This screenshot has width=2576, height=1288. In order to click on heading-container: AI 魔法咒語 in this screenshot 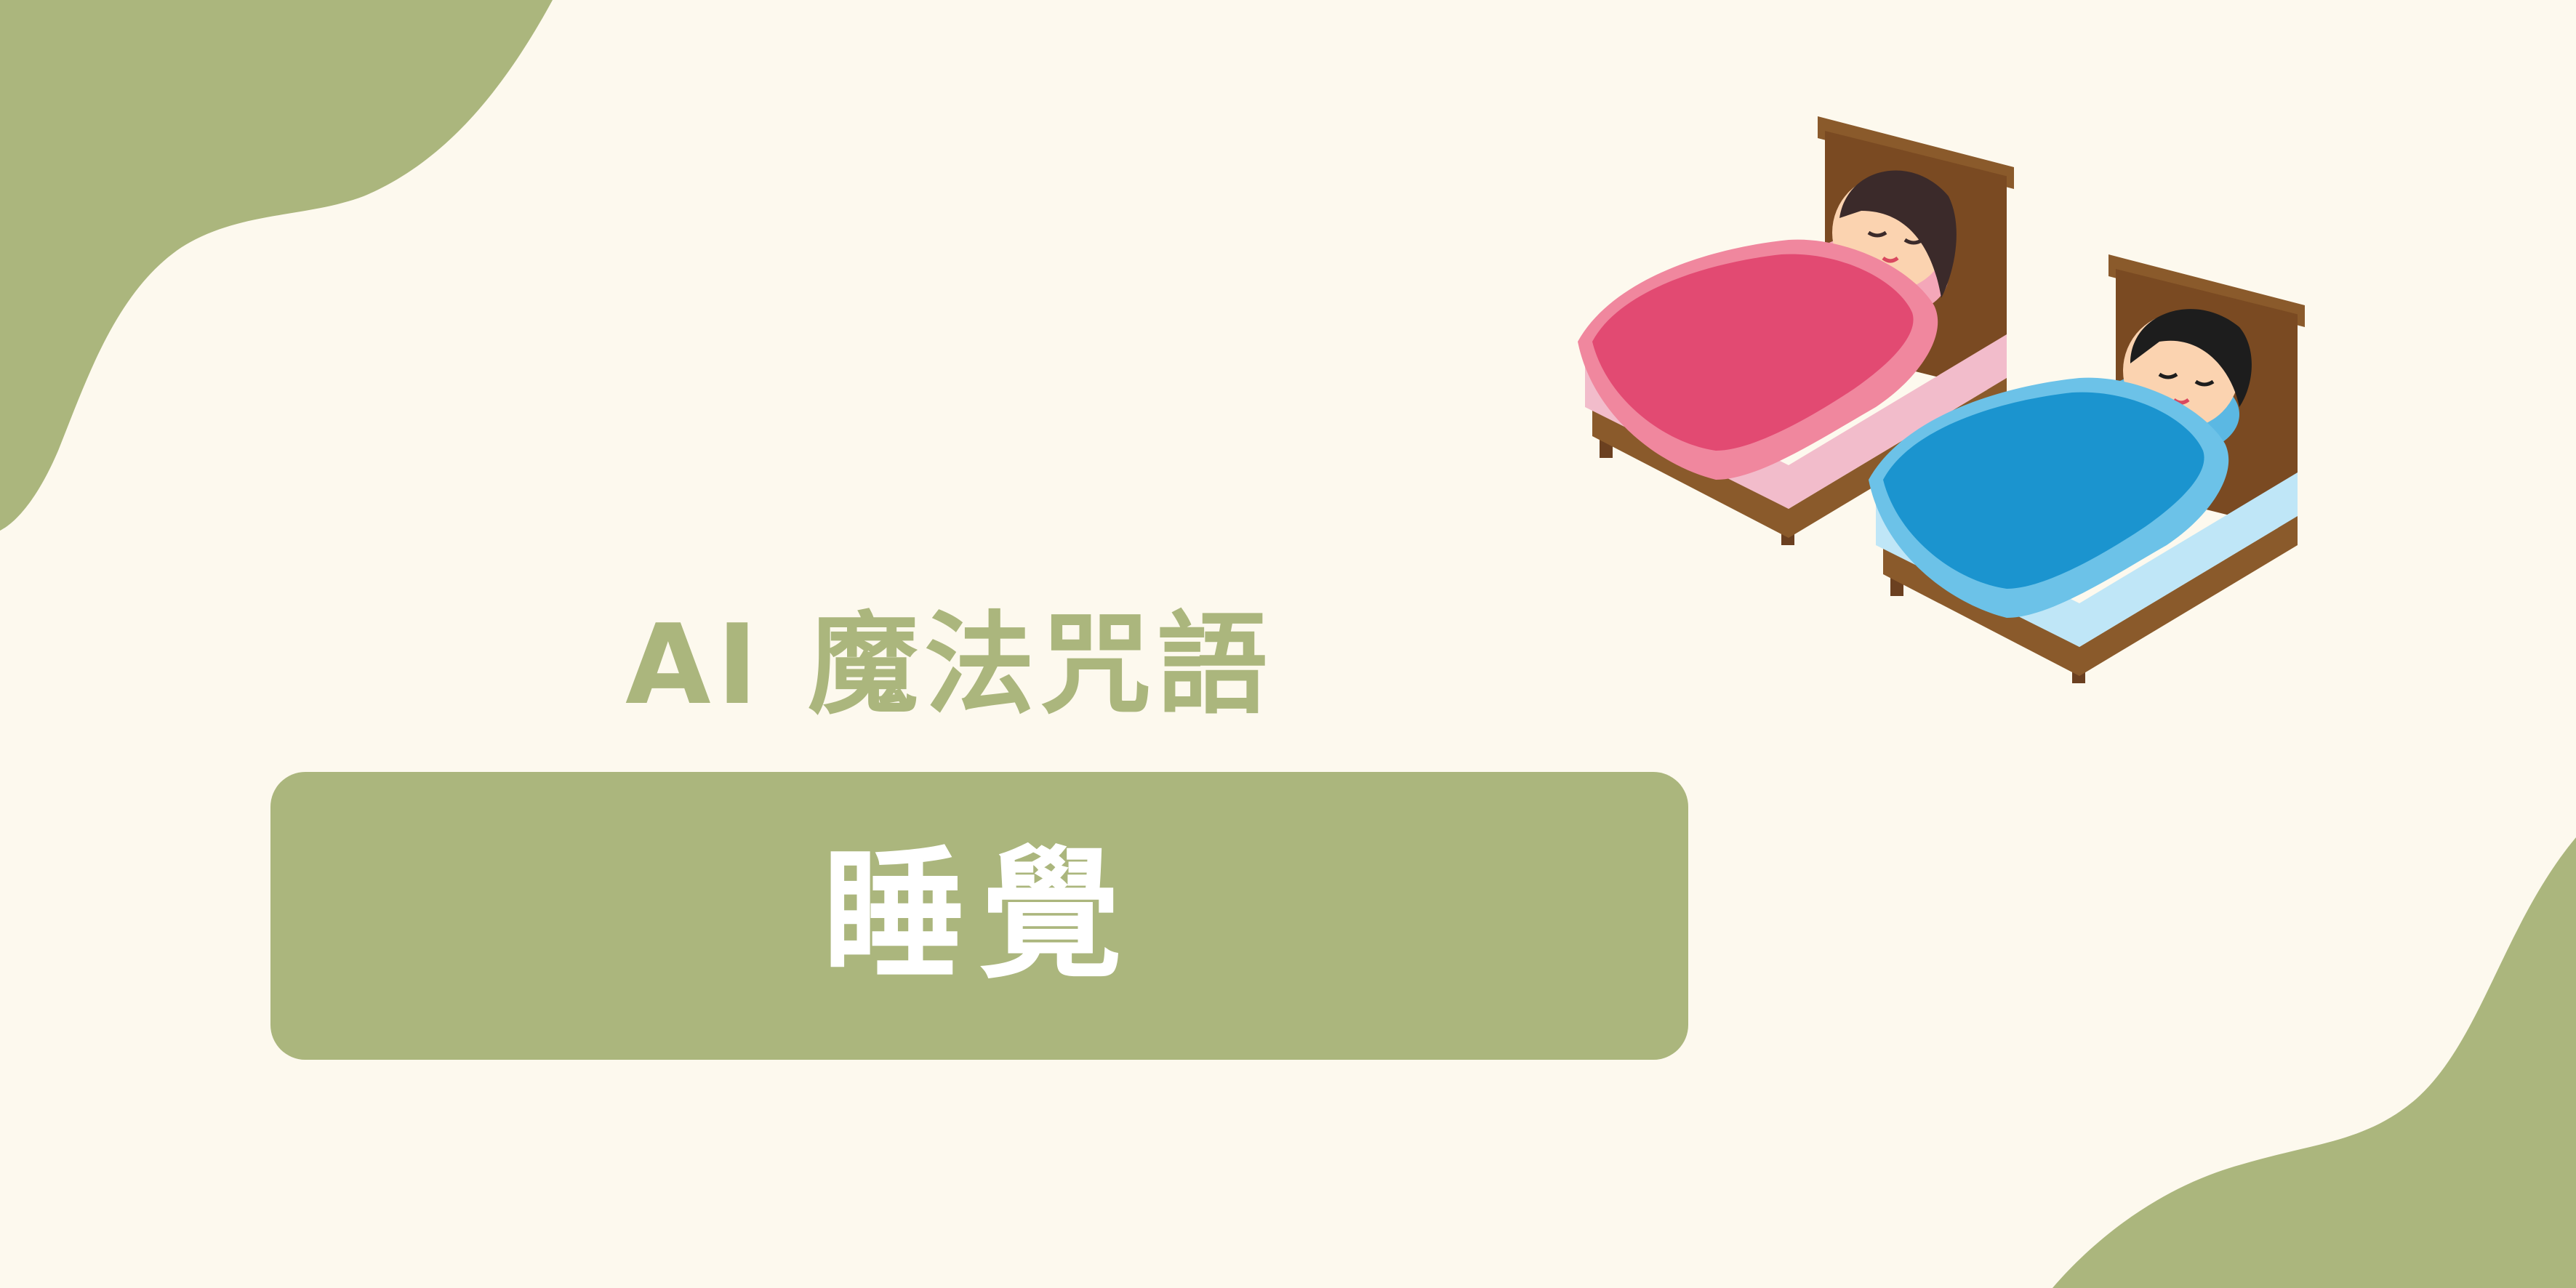, I will do `click(974, 665)`.